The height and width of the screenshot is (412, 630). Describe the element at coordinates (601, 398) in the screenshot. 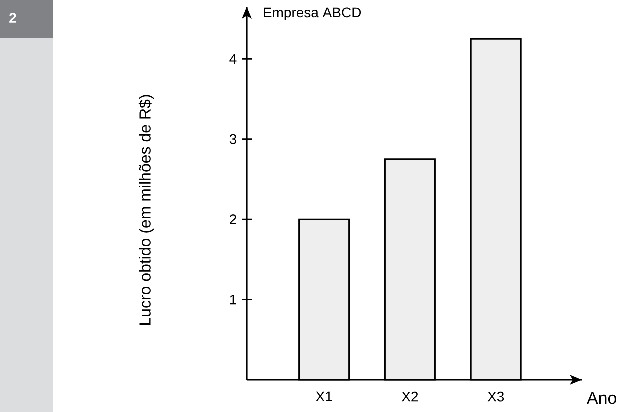

I see `x-axis-title: Ano` at that location.